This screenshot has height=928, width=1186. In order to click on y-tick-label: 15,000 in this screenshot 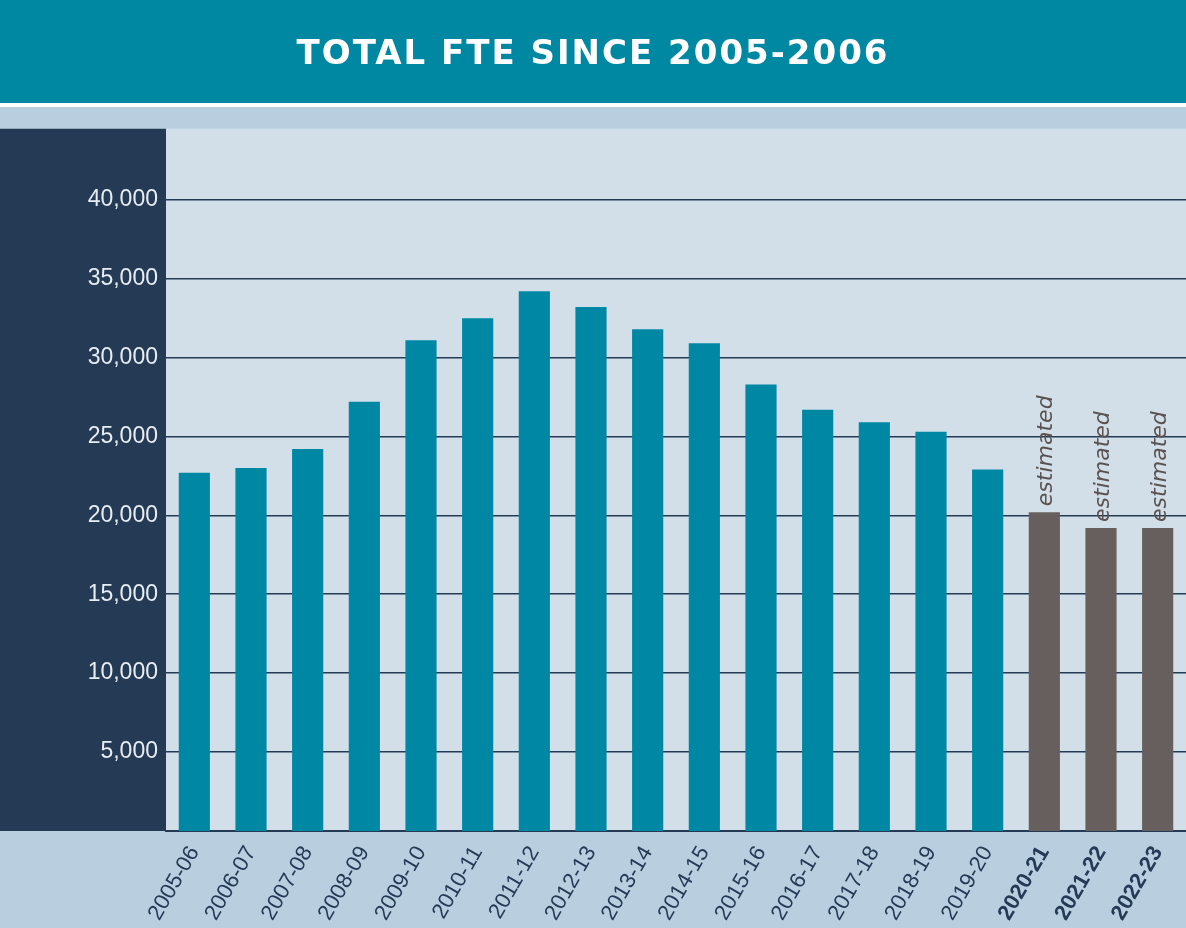, I will do `click(122, 592)`.